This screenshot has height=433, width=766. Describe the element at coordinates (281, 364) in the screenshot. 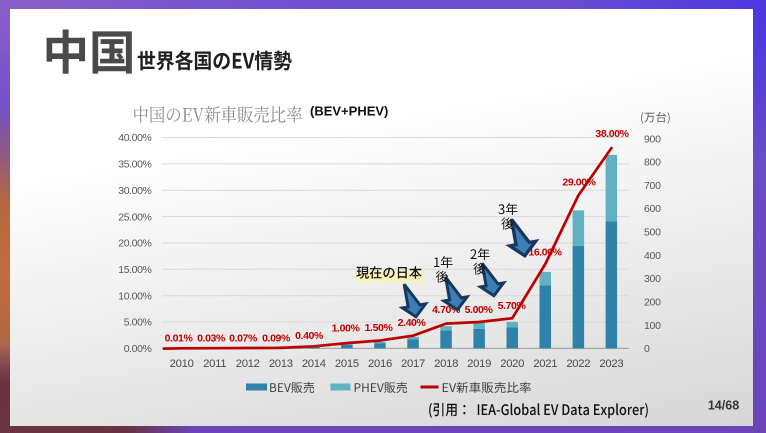

I see `svg-text: 2013` at that location.